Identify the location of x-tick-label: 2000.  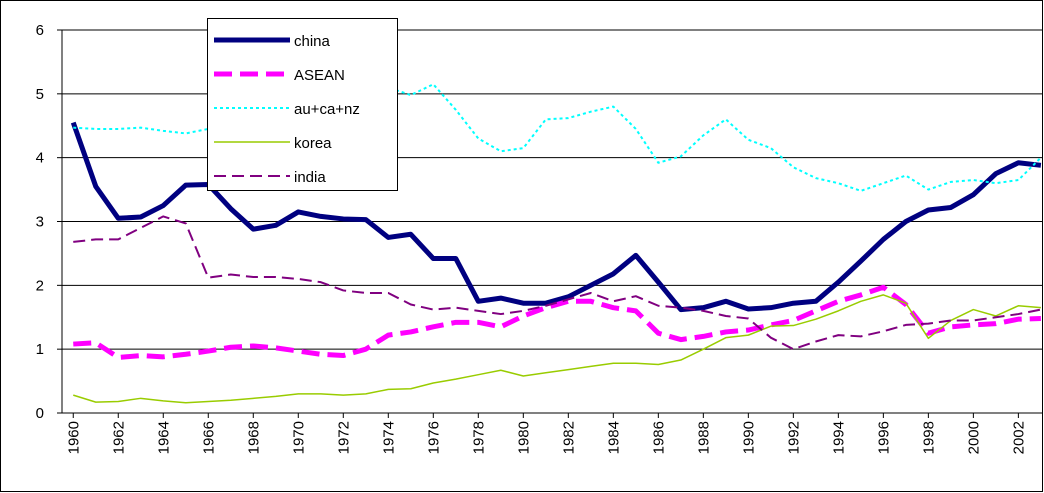
(973, 437).